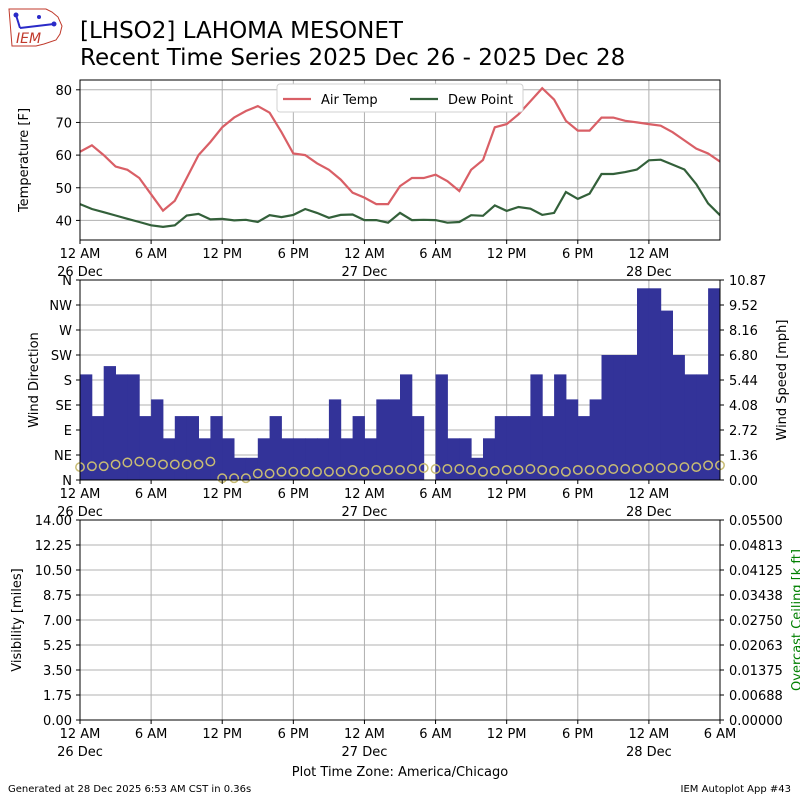 The image size is (800, 800). Describe the element at coordinates (63, 221) in the screenshot. I see `y-tick-label: 40` at that location.